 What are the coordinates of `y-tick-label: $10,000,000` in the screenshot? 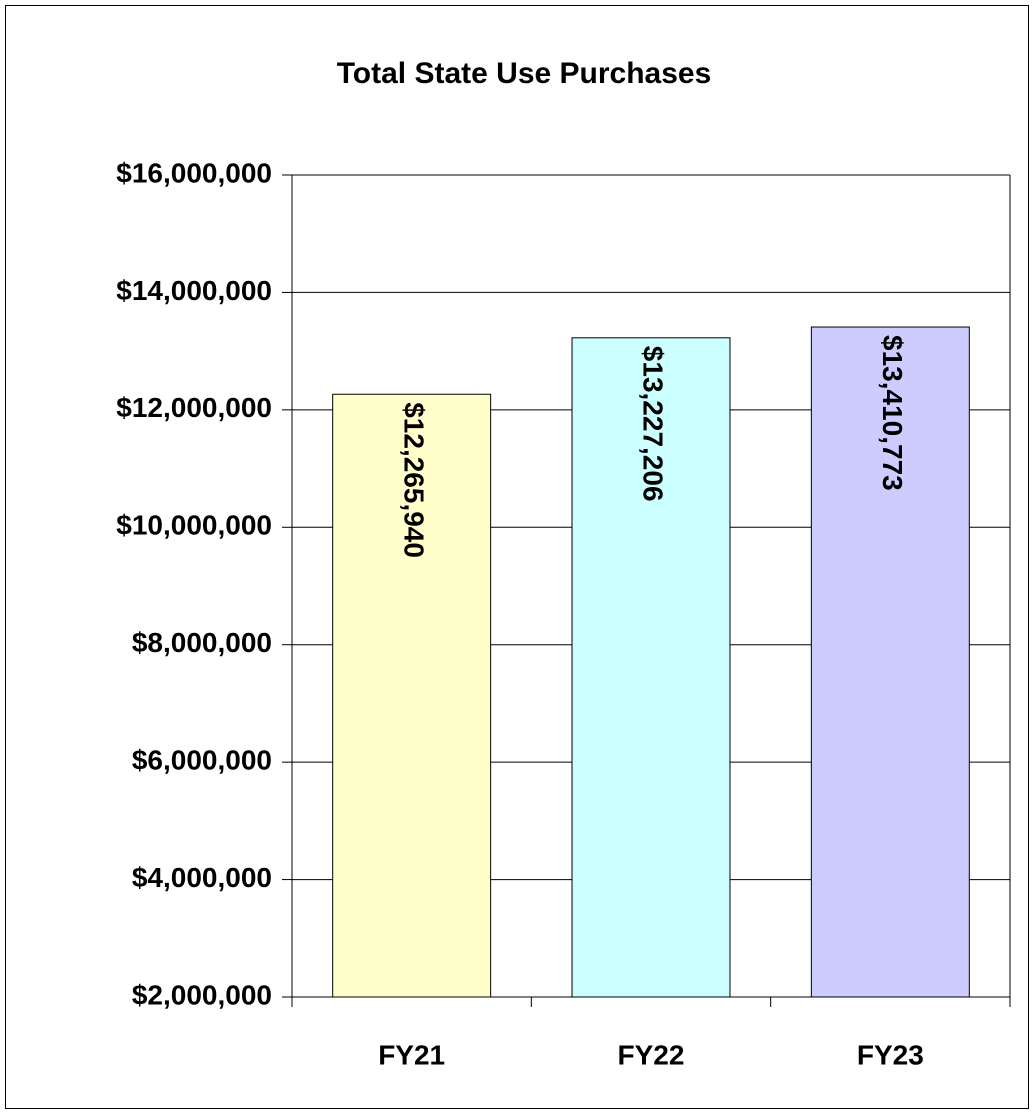 It's located at (194, 525).